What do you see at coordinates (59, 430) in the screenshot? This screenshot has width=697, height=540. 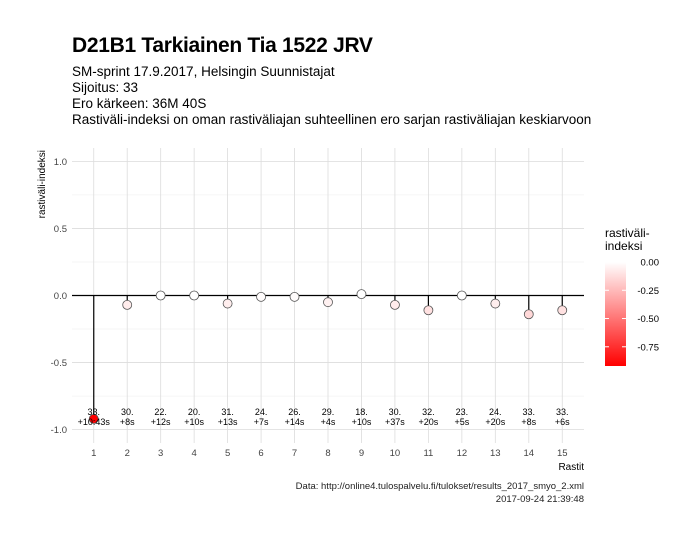 I see `y-tick-label: -1.0` at bounding box center [59, 430].